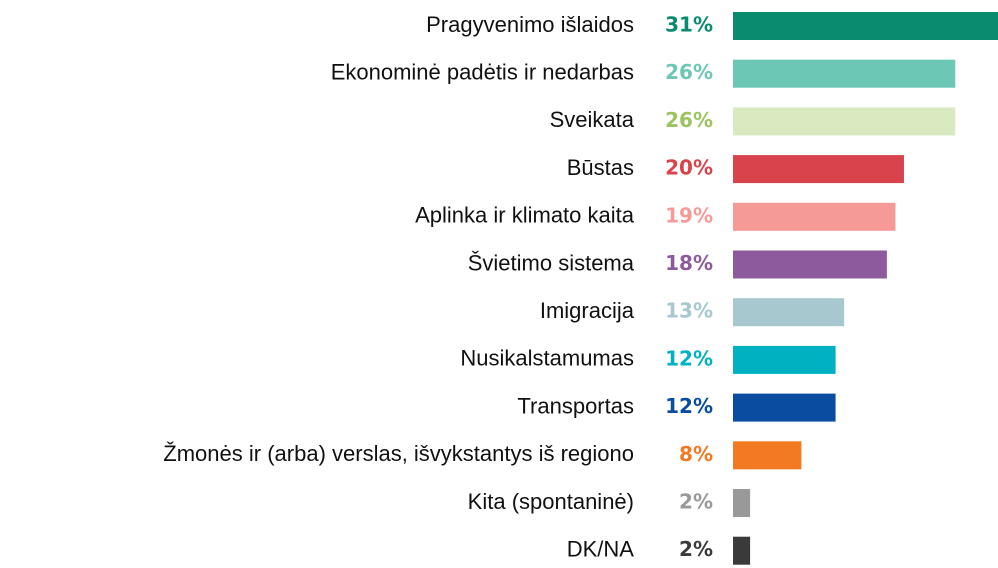 This screenshot has height=568, width=998. What do you see at coordinates (601, 549) in the screenshot?
I see `category-label: DK/NA` at bounding box center [601, 549].